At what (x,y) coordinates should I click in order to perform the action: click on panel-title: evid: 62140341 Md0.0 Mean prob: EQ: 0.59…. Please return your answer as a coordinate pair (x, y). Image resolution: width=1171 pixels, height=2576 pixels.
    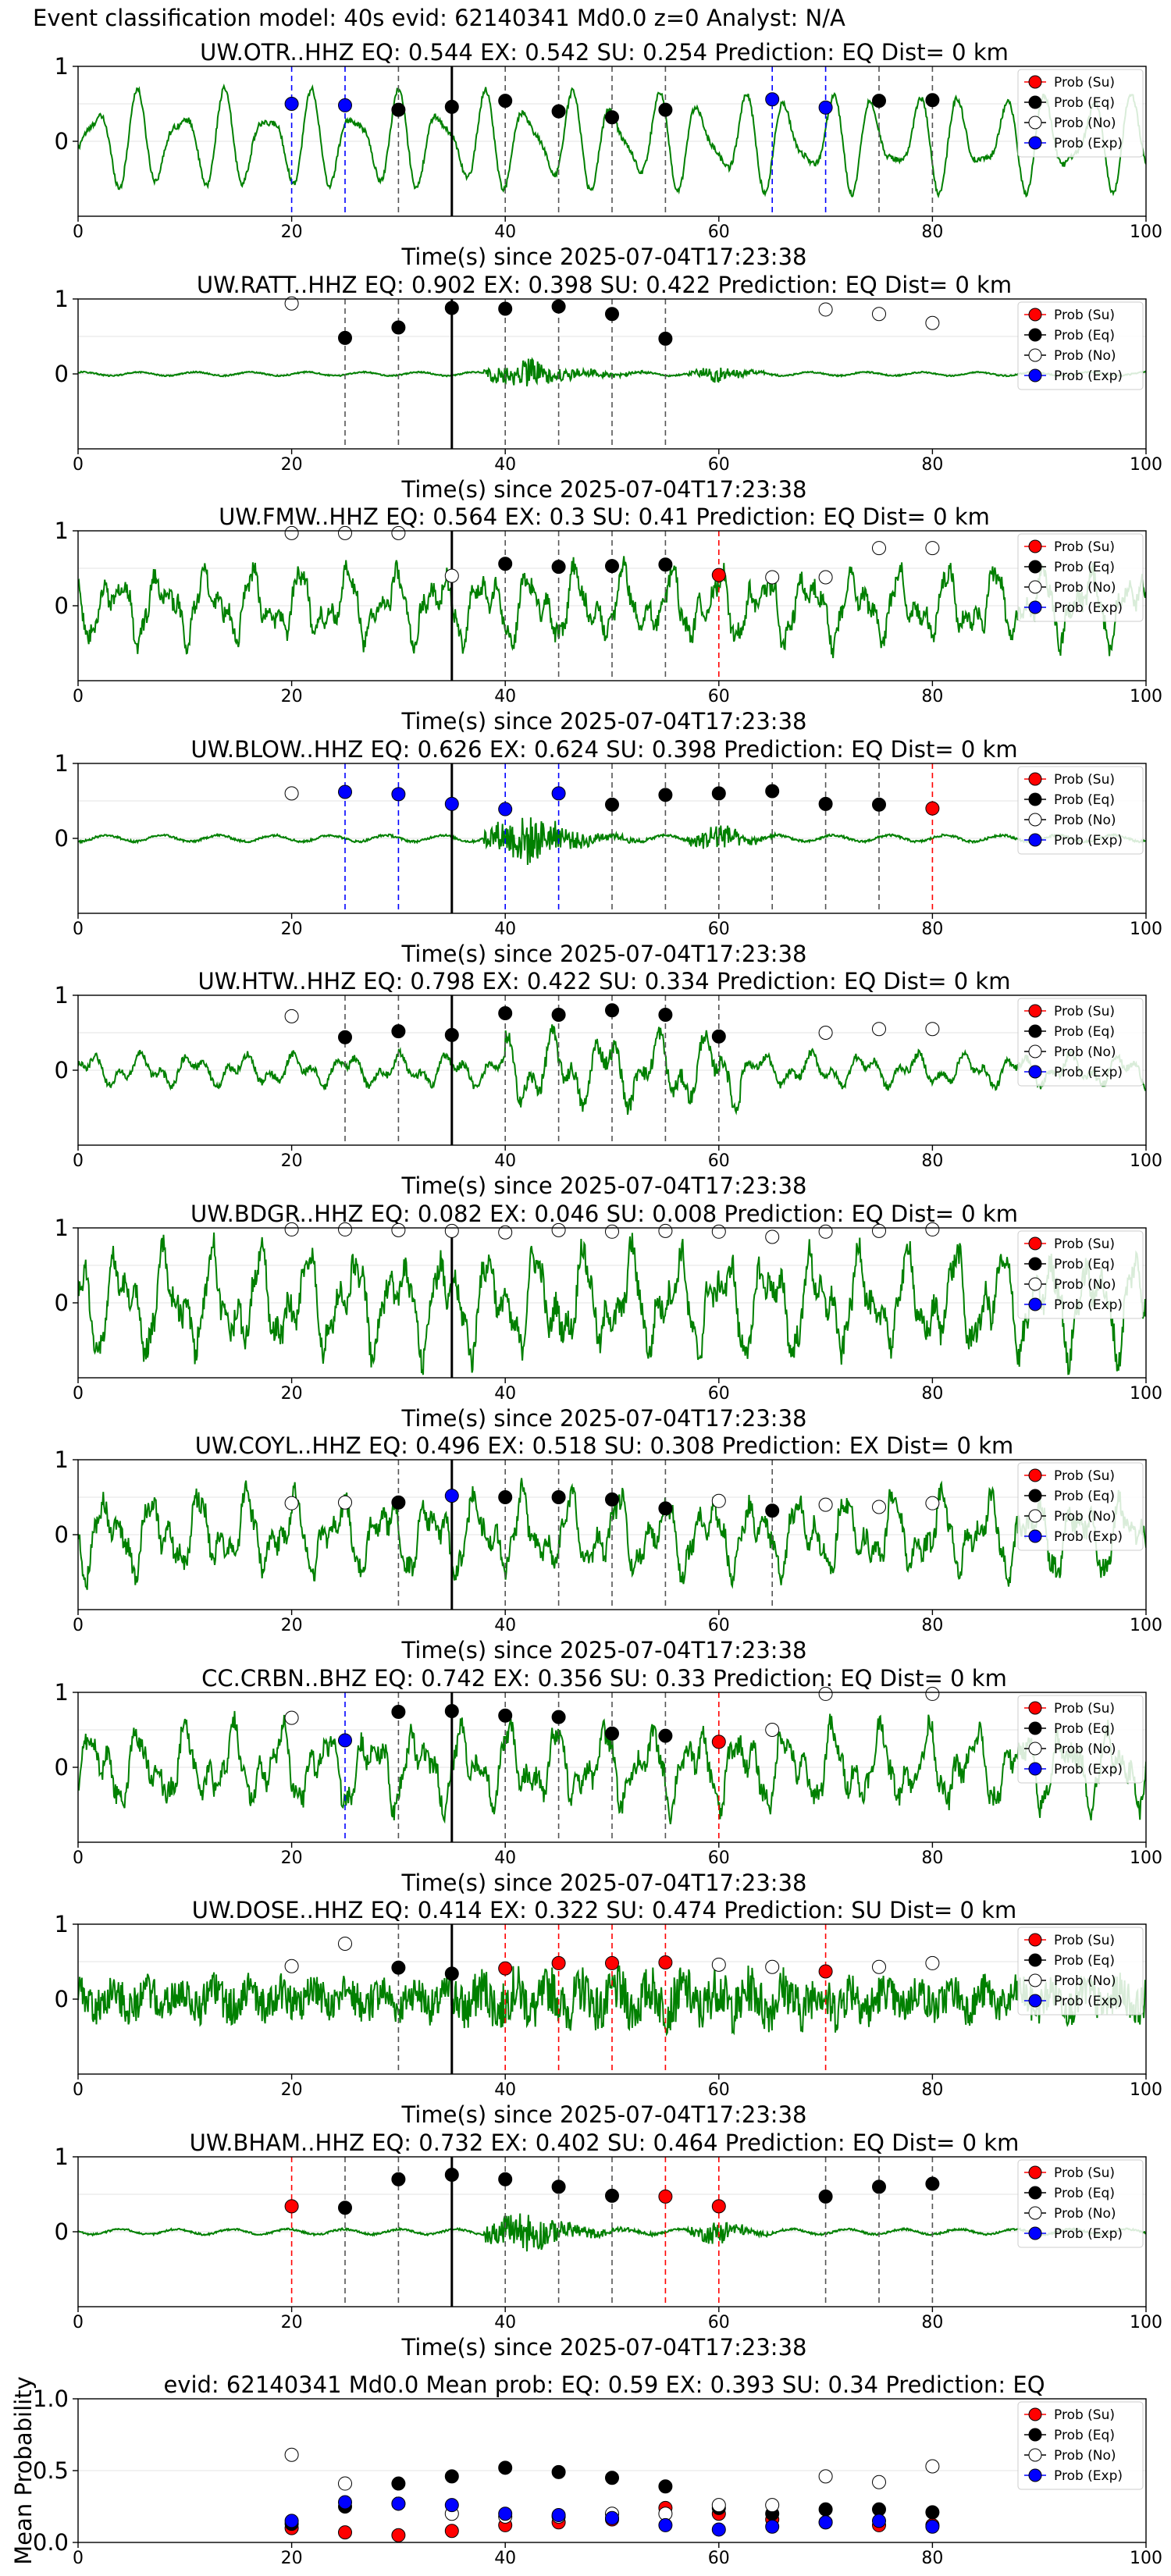
    Looking at the image, I should click on (604, 2384).